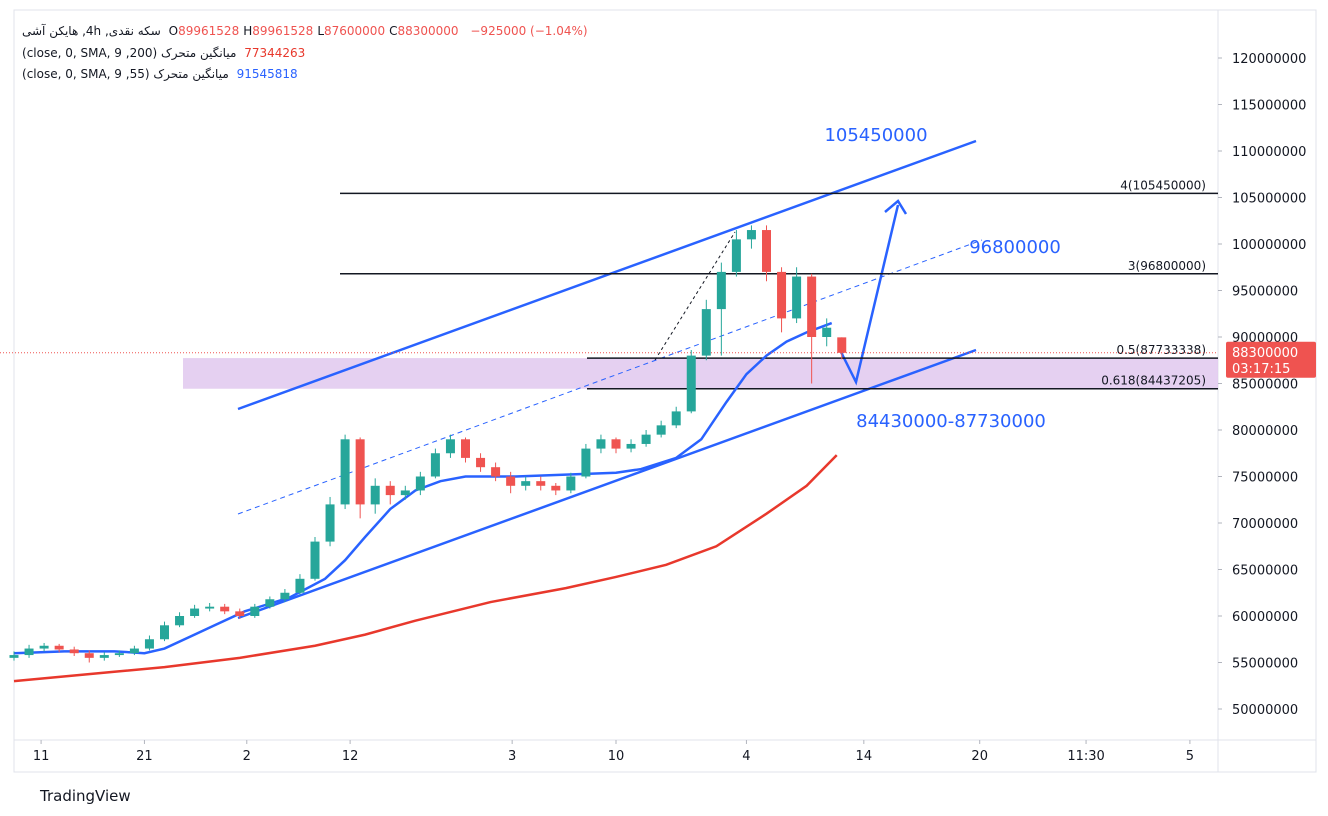  I want to click on x-tick-label: 11, so click(41, 756).